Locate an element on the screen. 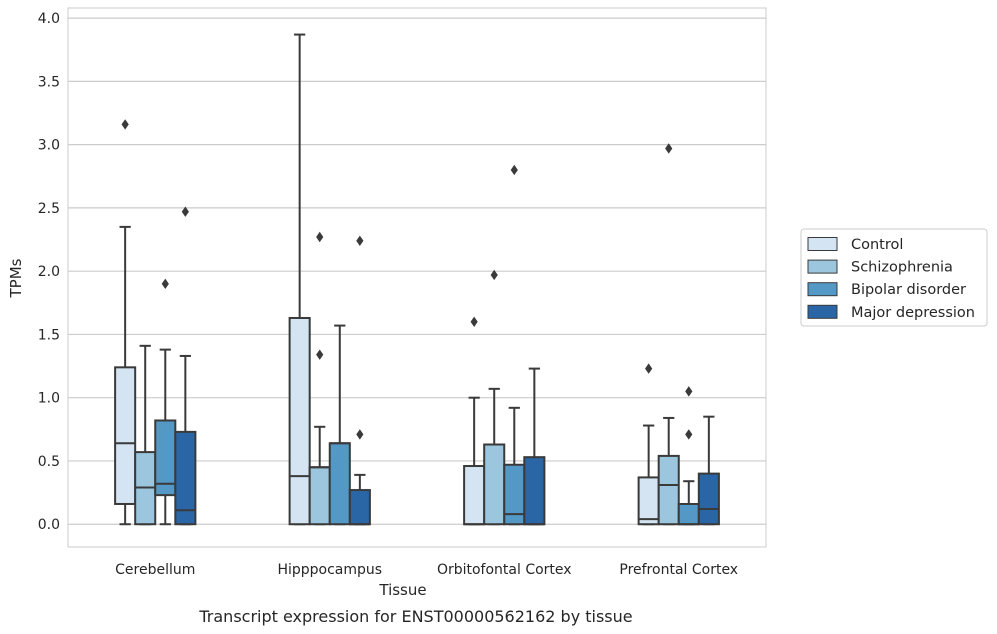 The image size is (997, 634). legend-entry: Control is located at coordinates (877, 245).